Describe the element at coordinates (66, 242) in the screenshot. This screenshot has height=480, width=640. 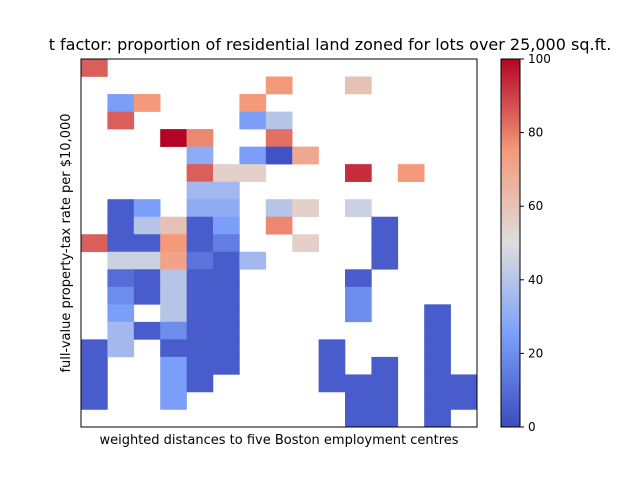
I see `y-axis-label: full-value property-tax rate per $10,000` at that location.